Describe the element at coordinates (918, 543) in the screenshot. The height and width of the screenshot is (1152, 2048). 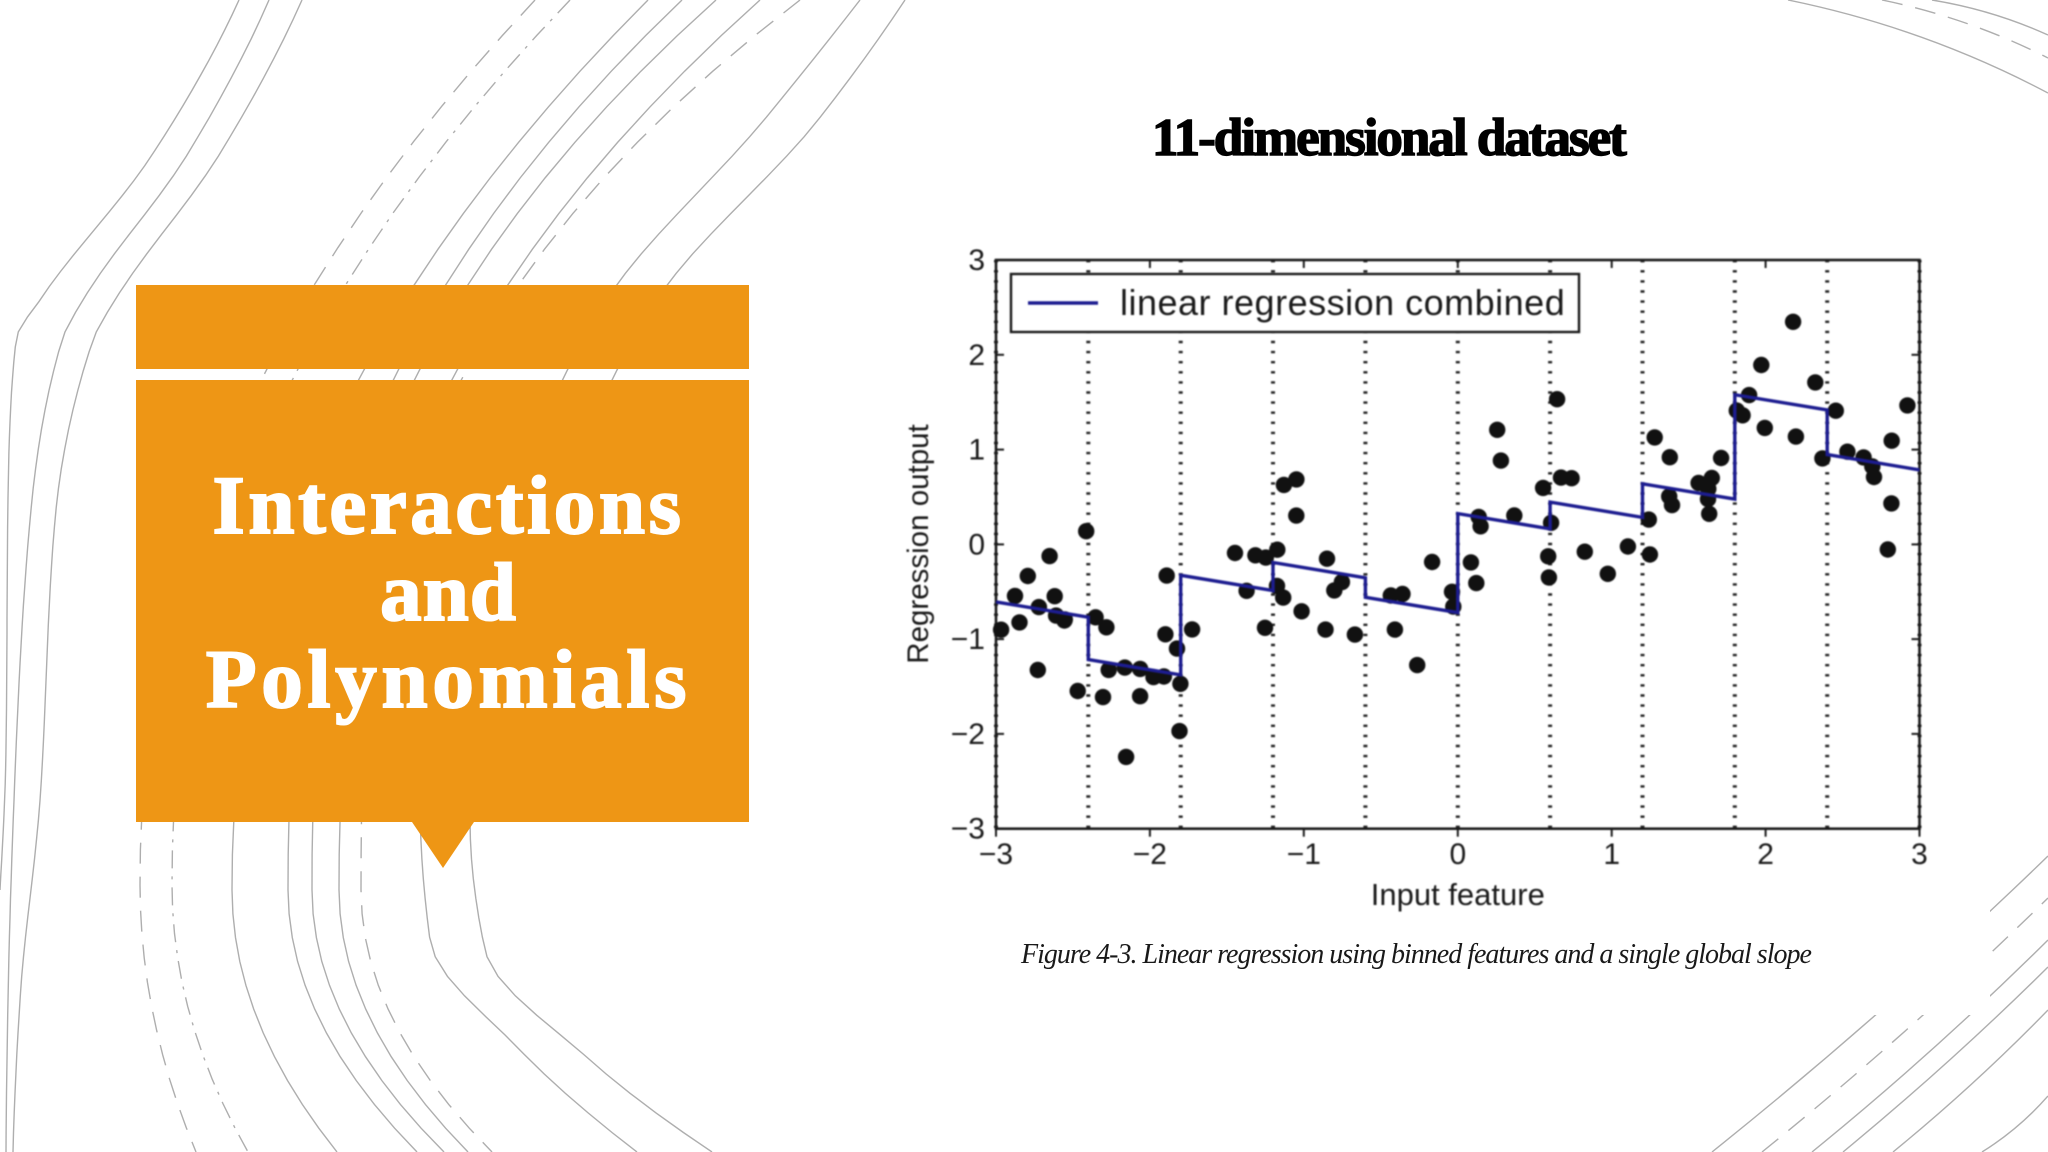
I see `svg-text: Regression output` at that location.